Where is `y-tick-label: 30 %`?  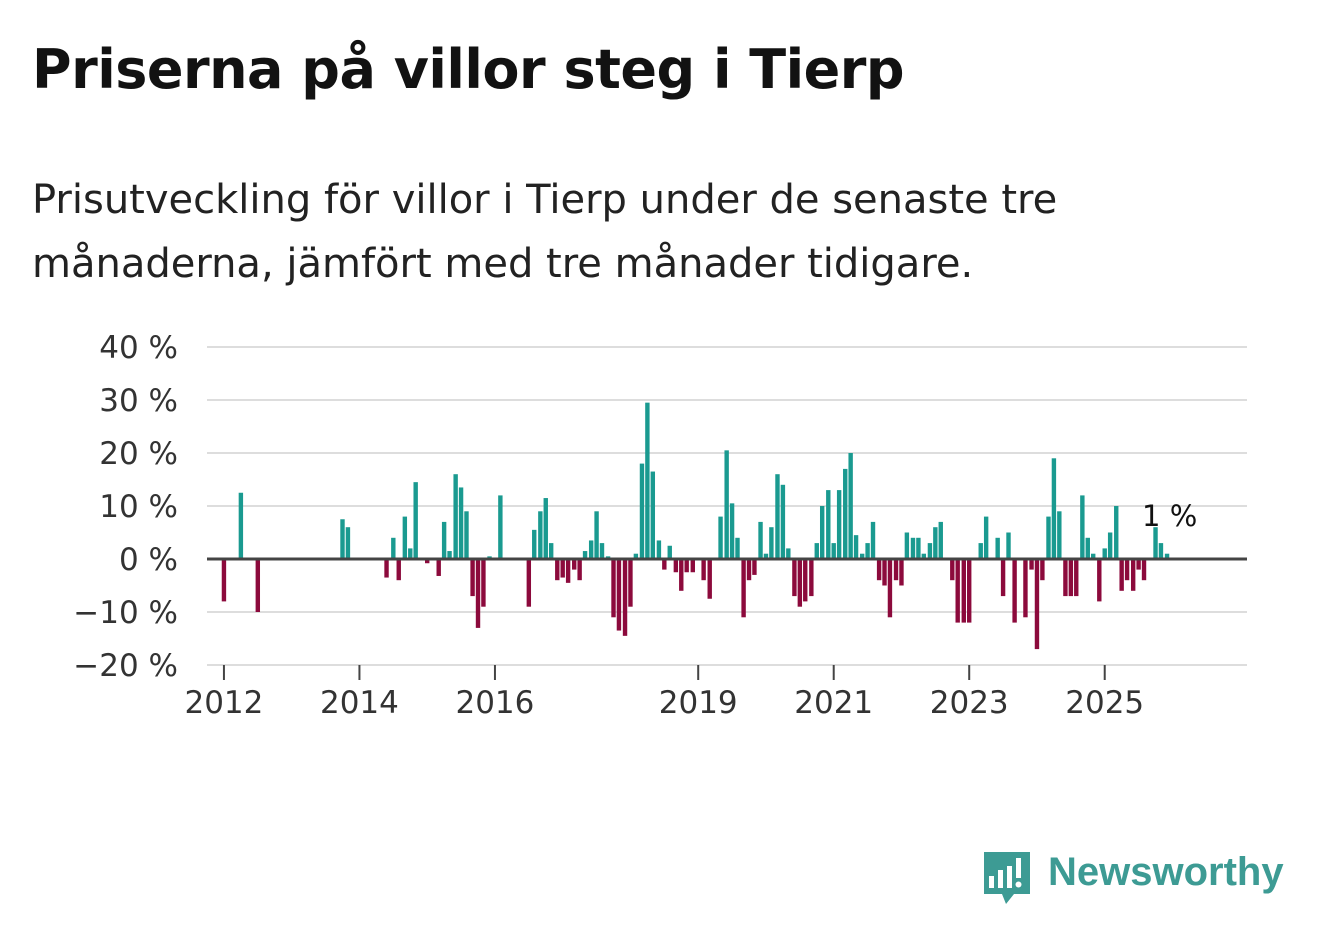 y-tick-label: 30 % is located at coordinates (138, 401).